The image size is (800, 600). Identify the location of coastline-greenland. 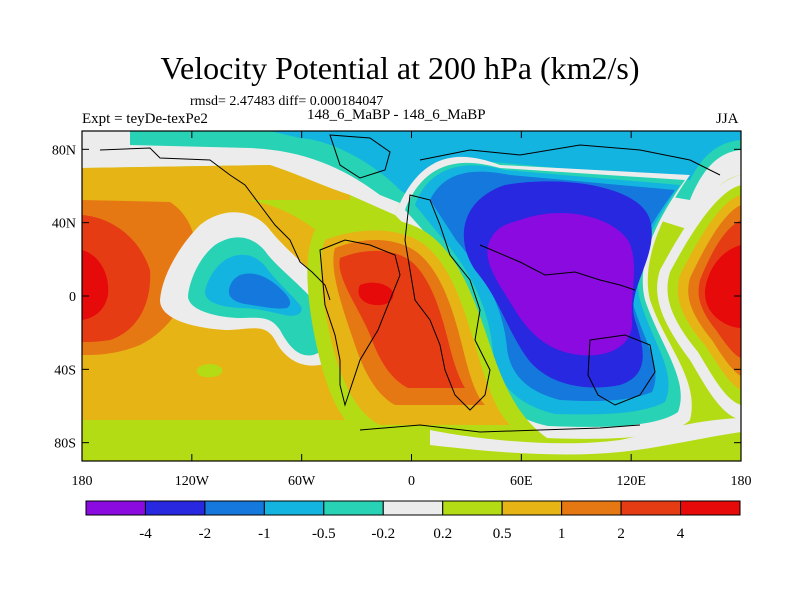
(360, 156).